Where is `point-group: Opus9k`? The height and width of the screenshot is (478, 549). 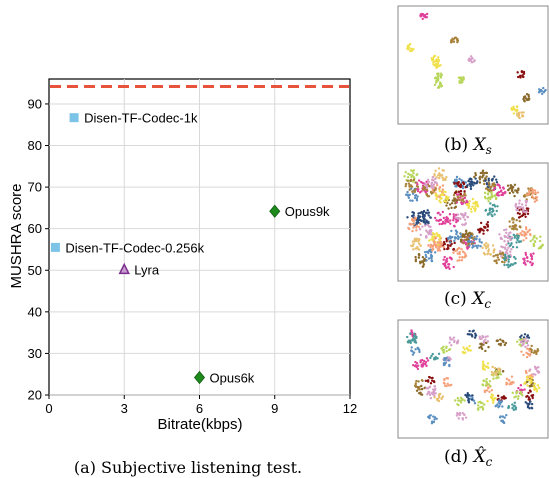
point-group: Opus9k is located at coordinates (299, 211).